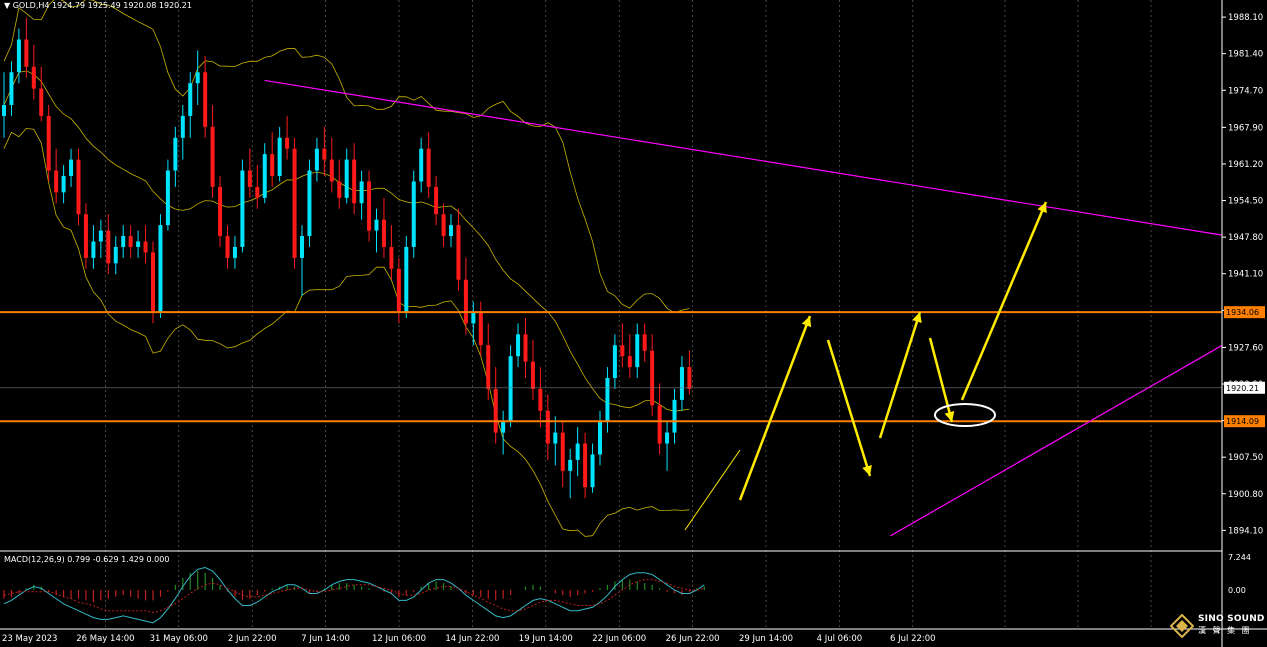  Describe the element at coordinates (1245, 275) in the screenshot. I see `price-tick-label: 1941.10` at that location.